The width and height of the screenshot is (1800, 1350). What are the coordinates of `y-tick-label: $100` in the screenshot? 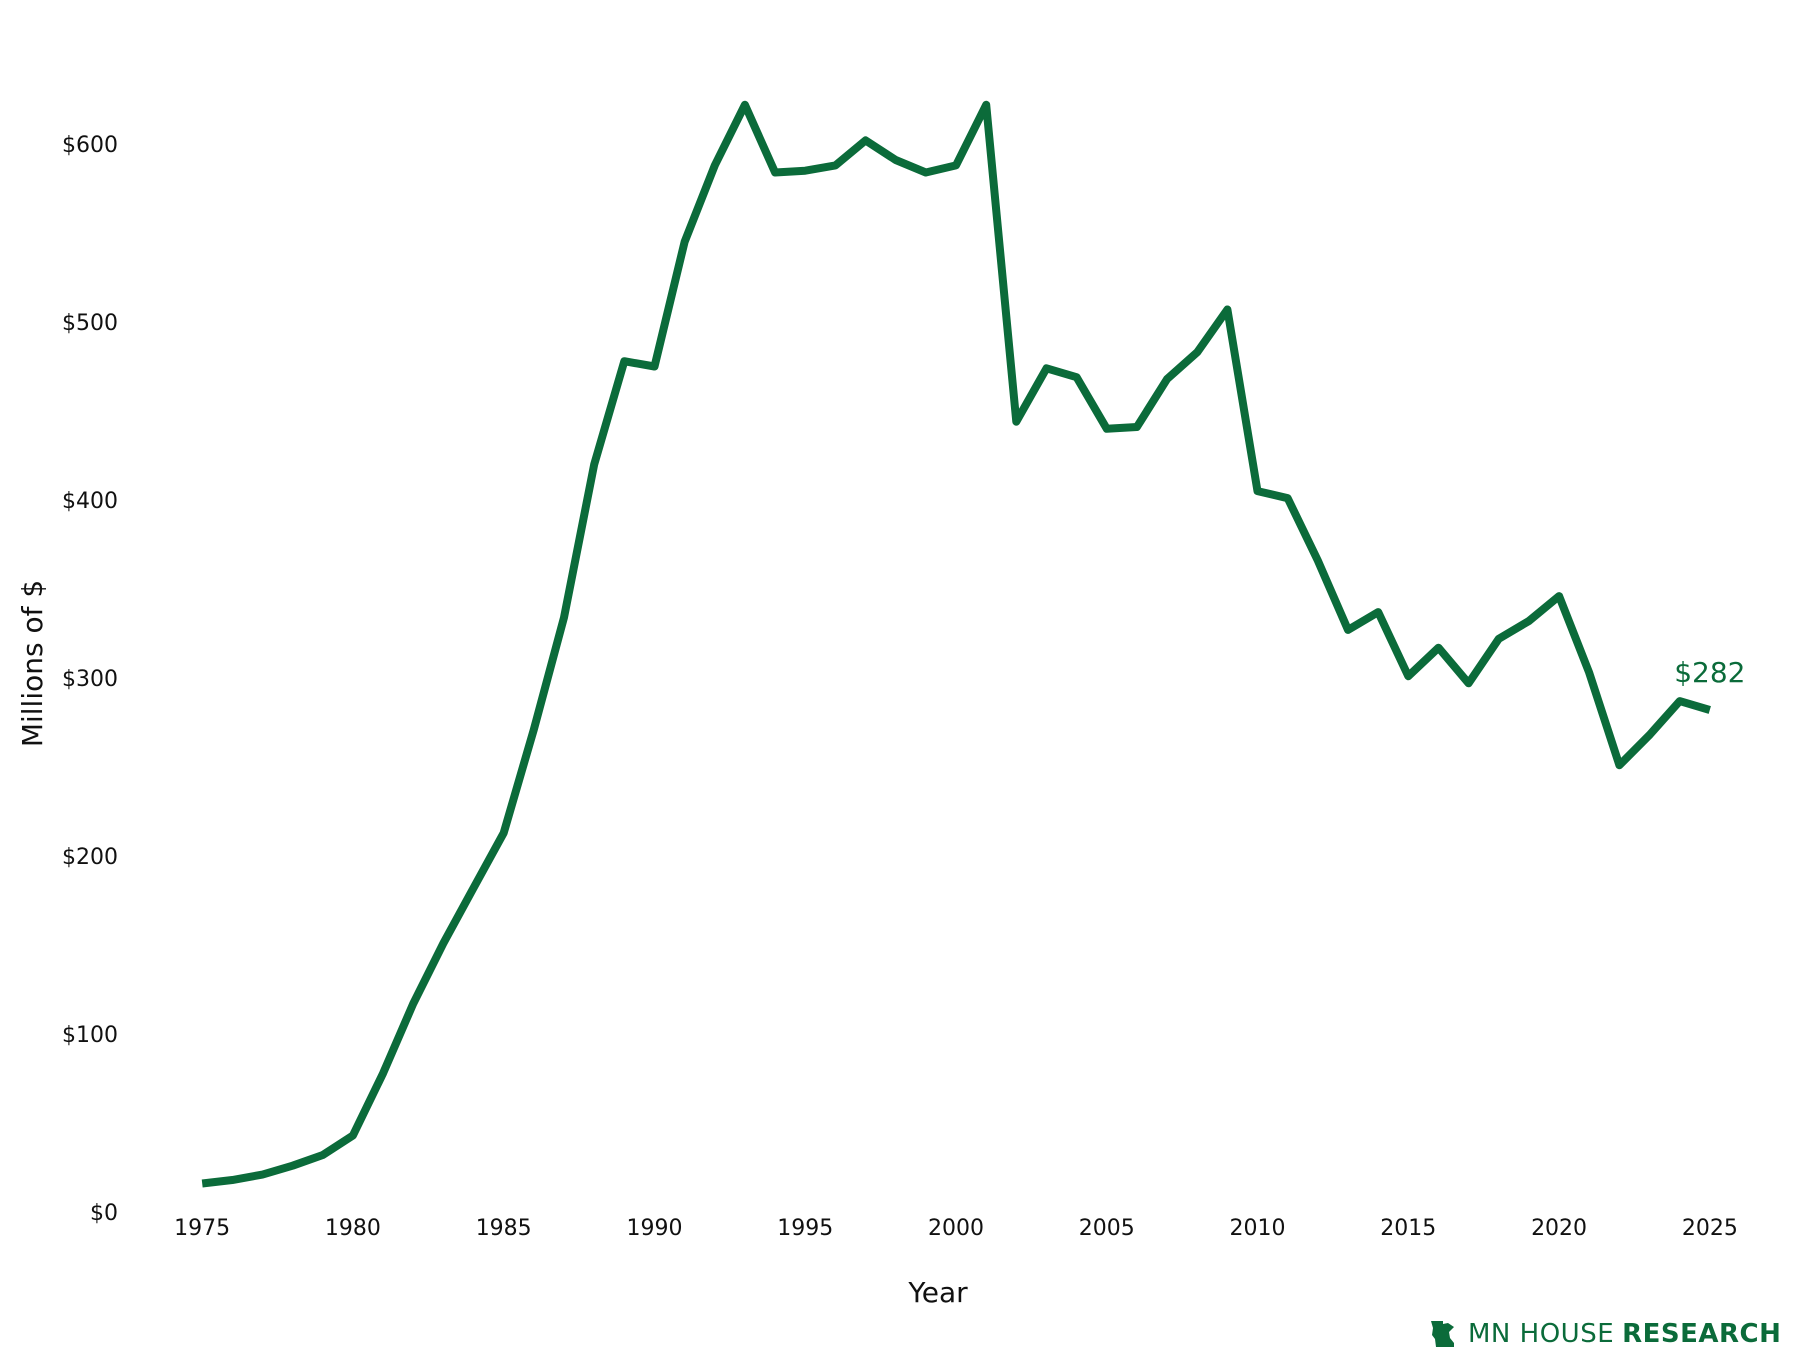 It's located at (90, 1035).